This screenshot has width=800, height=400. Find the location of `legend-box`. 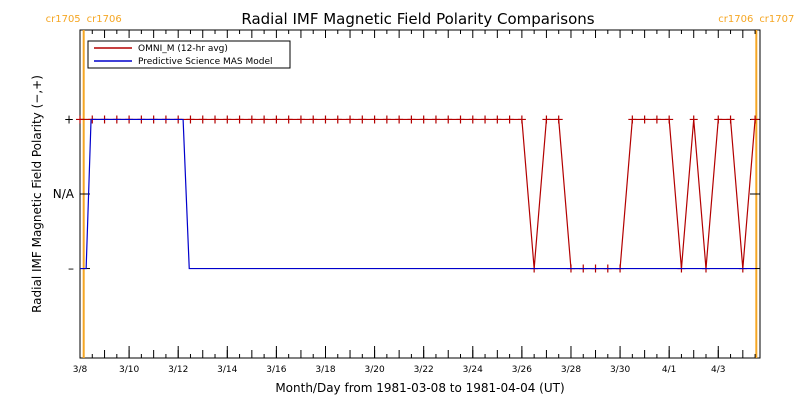

legend-box is located at coordinates (189, 54).